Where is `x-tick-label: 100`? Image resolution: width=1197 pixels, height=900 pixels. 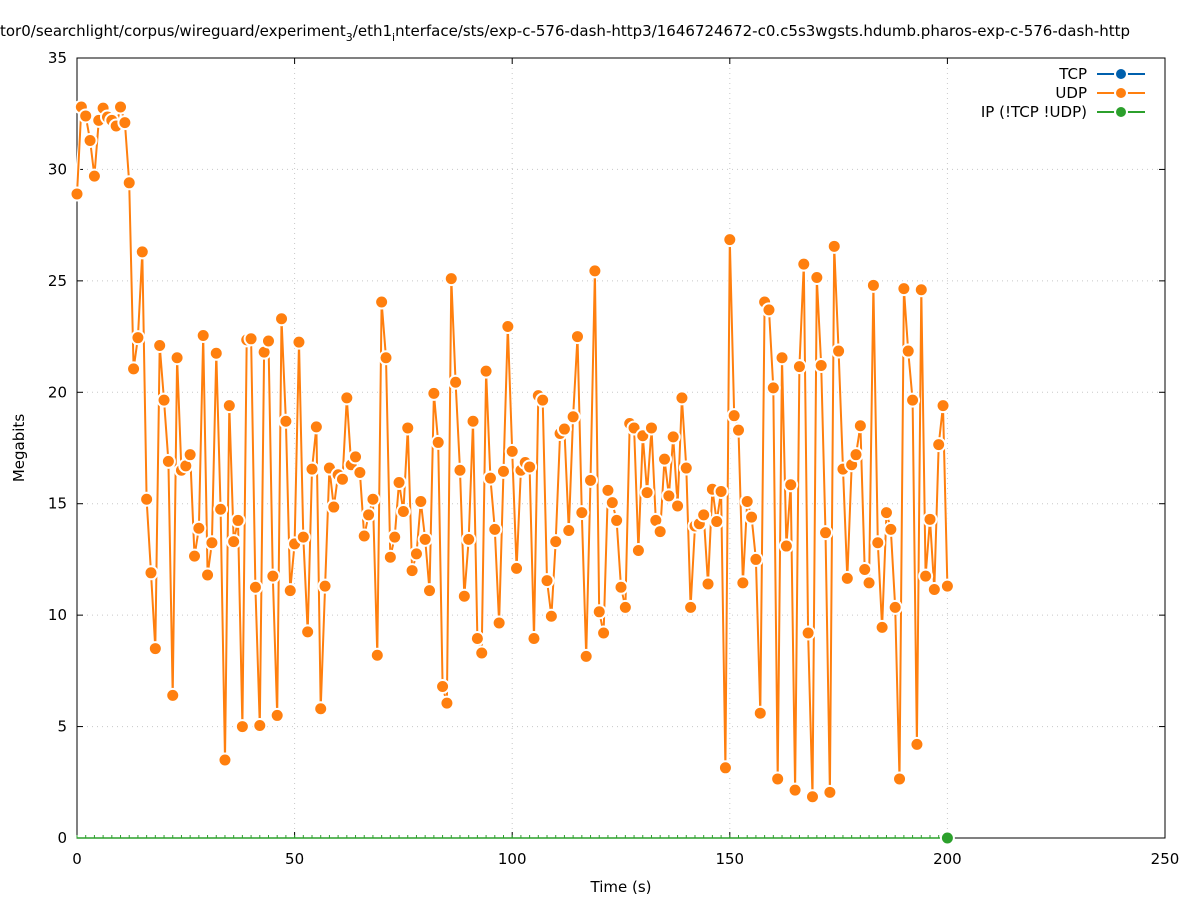
x-tick-label: 100 is located at coordinates (512, 859).